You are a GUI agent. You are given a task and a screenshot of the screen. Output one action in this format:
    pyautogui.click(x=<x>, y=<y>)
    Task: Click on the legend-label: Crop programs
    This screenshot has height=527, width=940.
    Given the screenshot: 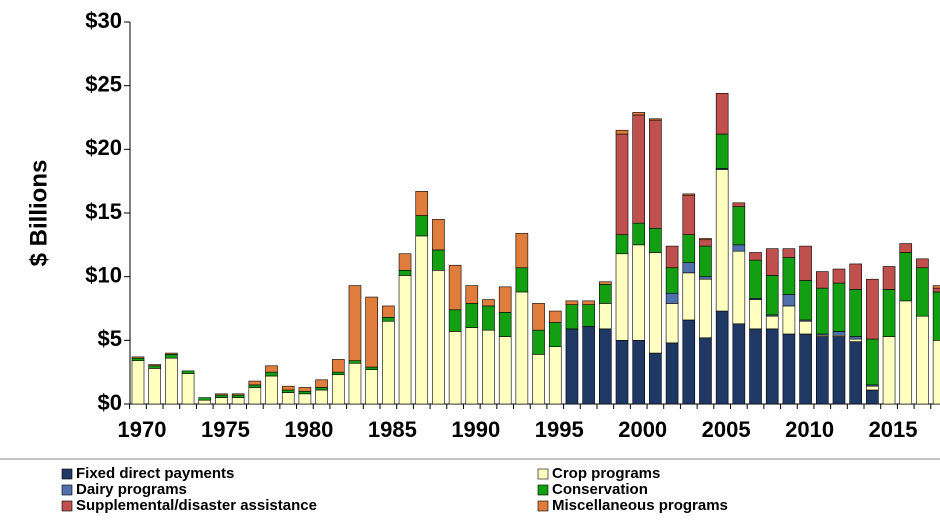 What is the action you would take?
    pyautogui.click(x=606, y=473)
    